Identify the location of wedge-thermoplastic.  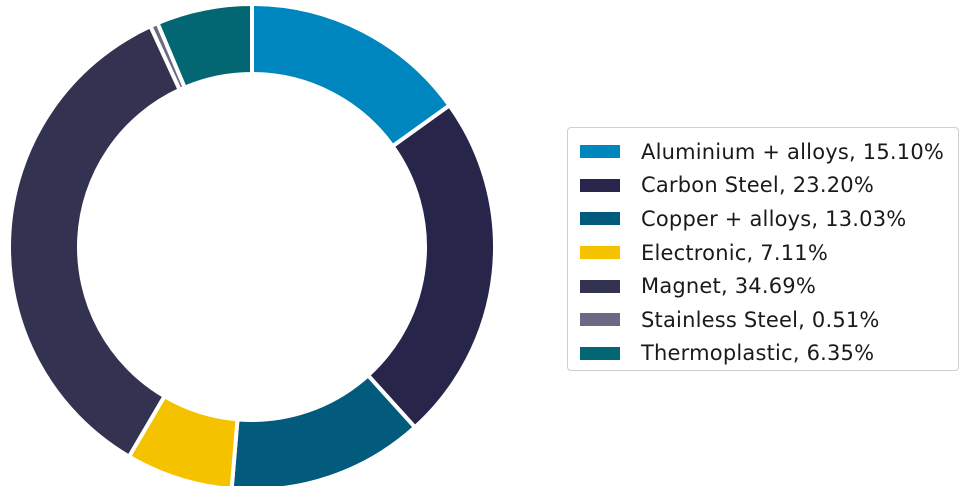
(204, 46).